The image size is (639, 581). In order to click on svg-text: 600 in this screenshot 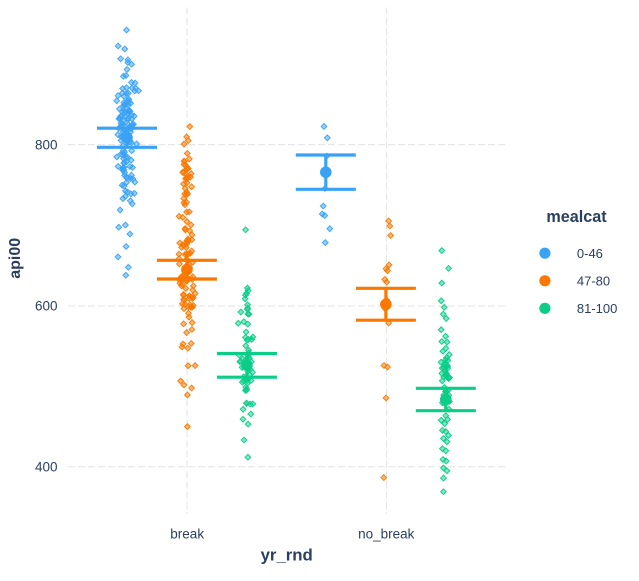, I will do `click(46, 306)`.